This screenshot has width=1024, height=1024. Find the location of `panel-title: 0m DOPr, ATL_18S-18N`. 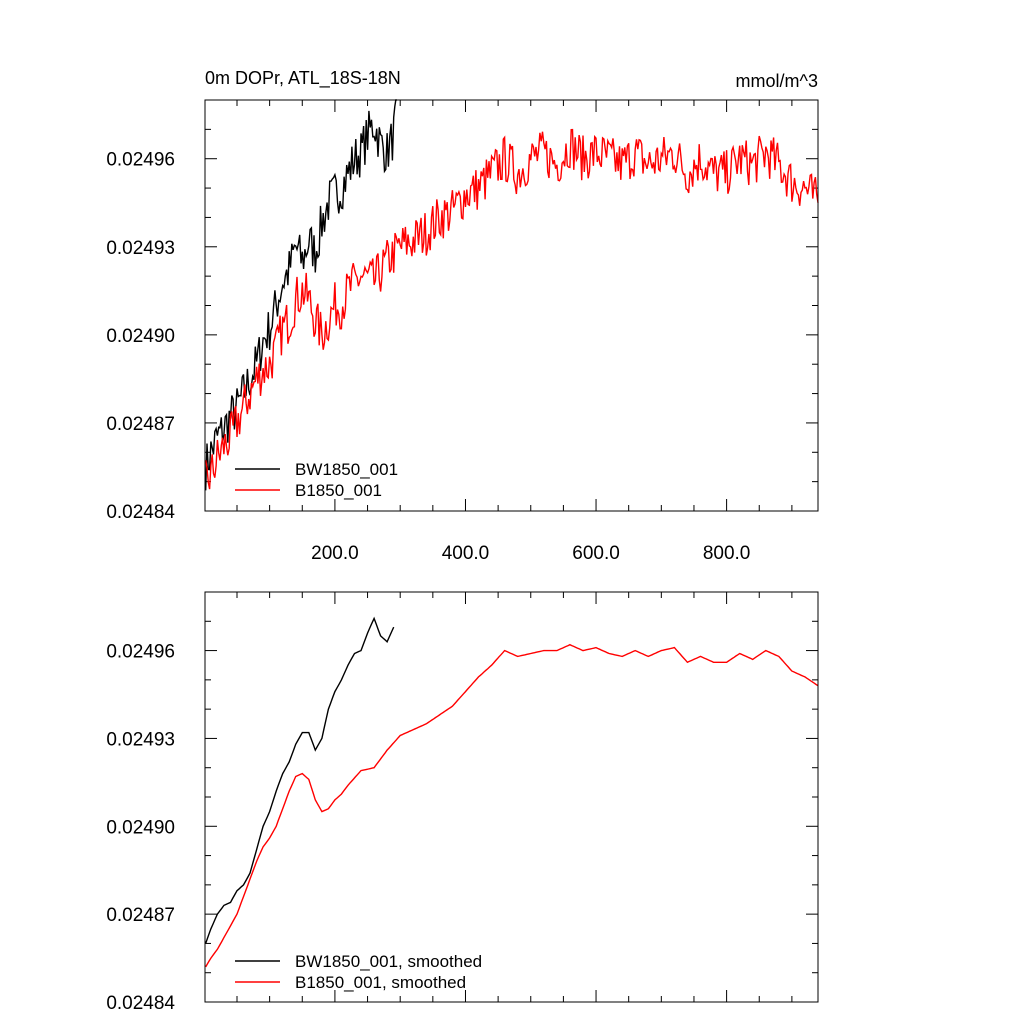

panel-title: 0m DOPr, ATL_18S-18N is located at coordinates (303, 78).